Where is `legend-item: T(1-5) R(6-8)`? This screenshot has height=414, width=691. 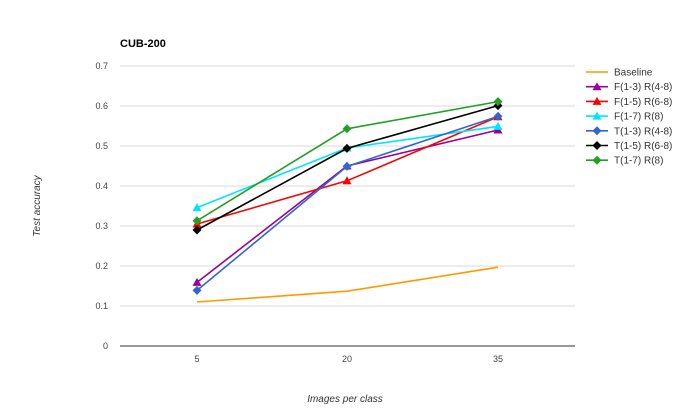 legend-item: T(1-5) R(6-8) is located at coordinates (629, 146).